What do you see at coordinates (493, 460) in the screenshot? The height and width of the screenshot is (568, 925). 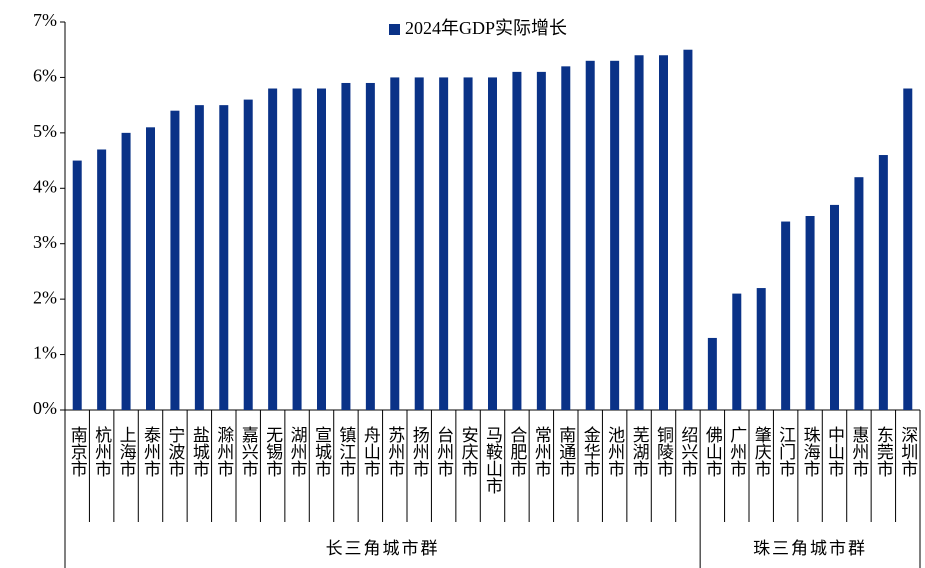 I see `x-tick-label: 马鞍山市` at bounding box center [493, 460].